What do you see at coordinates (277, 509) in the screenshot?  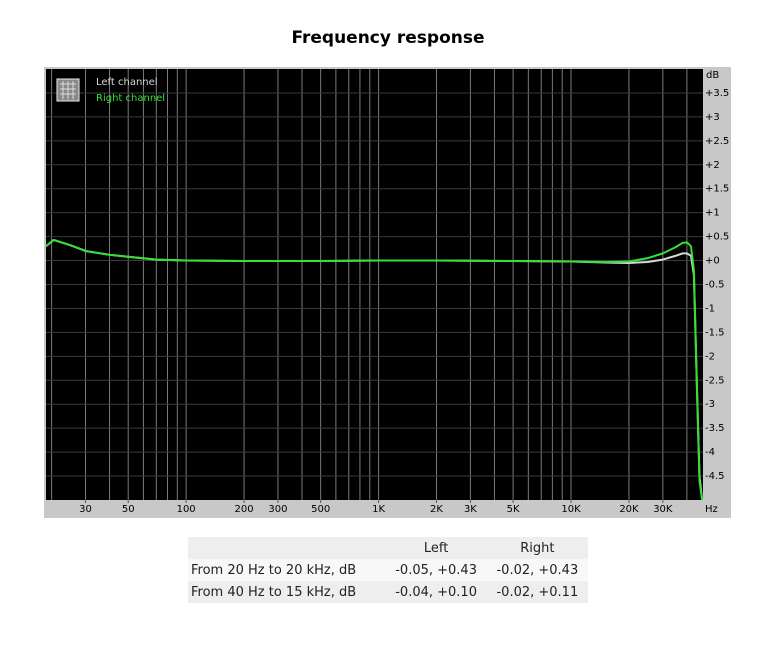 I see `x-tick-label: 300` at bounding box center [277, 509].